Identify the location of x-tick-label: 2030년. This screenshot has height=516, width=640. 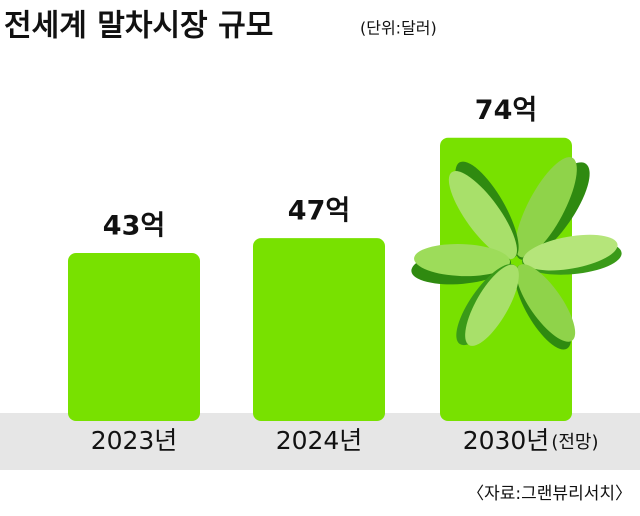
(506, 440).